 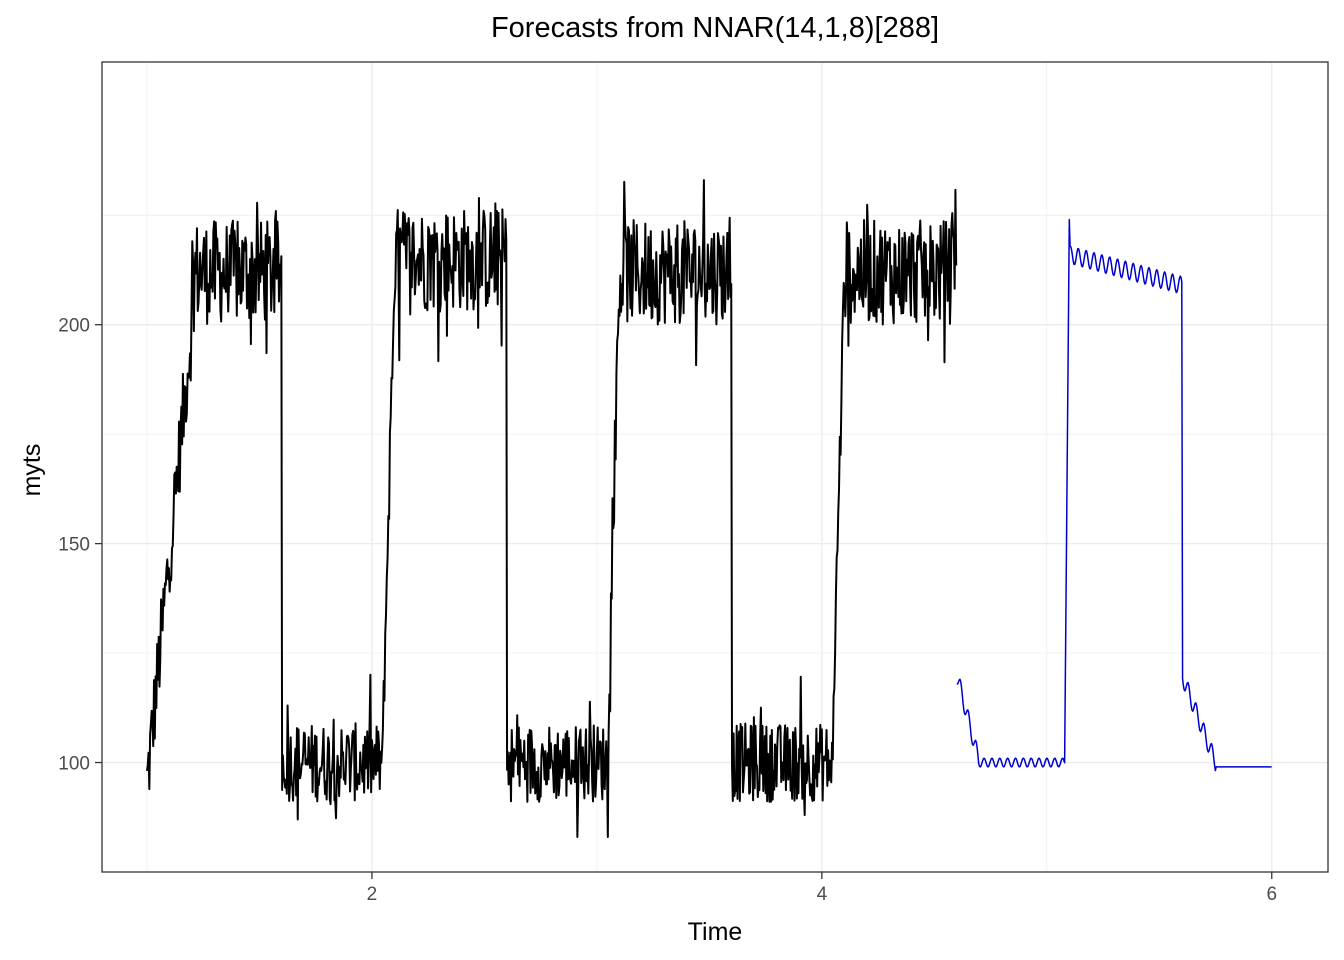 I want to click on x-axis: 2 4 6, so click(x=822, y=888).